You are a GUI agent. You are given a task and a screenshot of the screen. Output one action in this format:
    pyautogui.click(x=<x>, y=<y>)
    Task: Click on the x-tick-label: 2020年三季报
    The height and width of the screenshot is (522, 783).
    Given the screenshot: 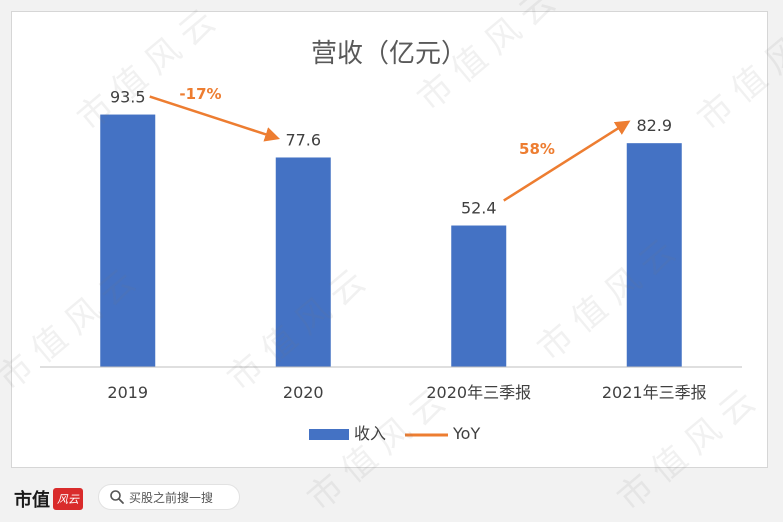 What is the action you would take?
    pyautogui.click(x=478, y=392)
    